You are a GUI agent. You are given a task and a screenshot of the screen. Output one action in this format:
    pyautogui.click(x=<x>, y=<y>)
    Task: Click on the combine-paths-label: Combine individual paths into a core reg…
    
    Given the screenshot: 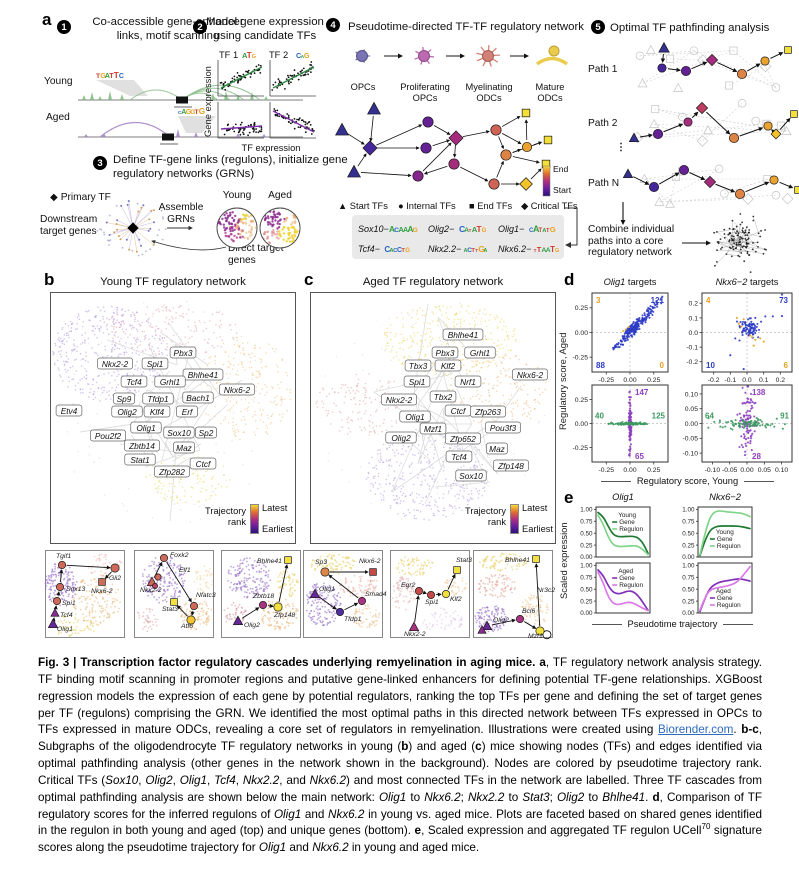 What is the action you would take?
    pyautogui.click(x=631, y=241)
    